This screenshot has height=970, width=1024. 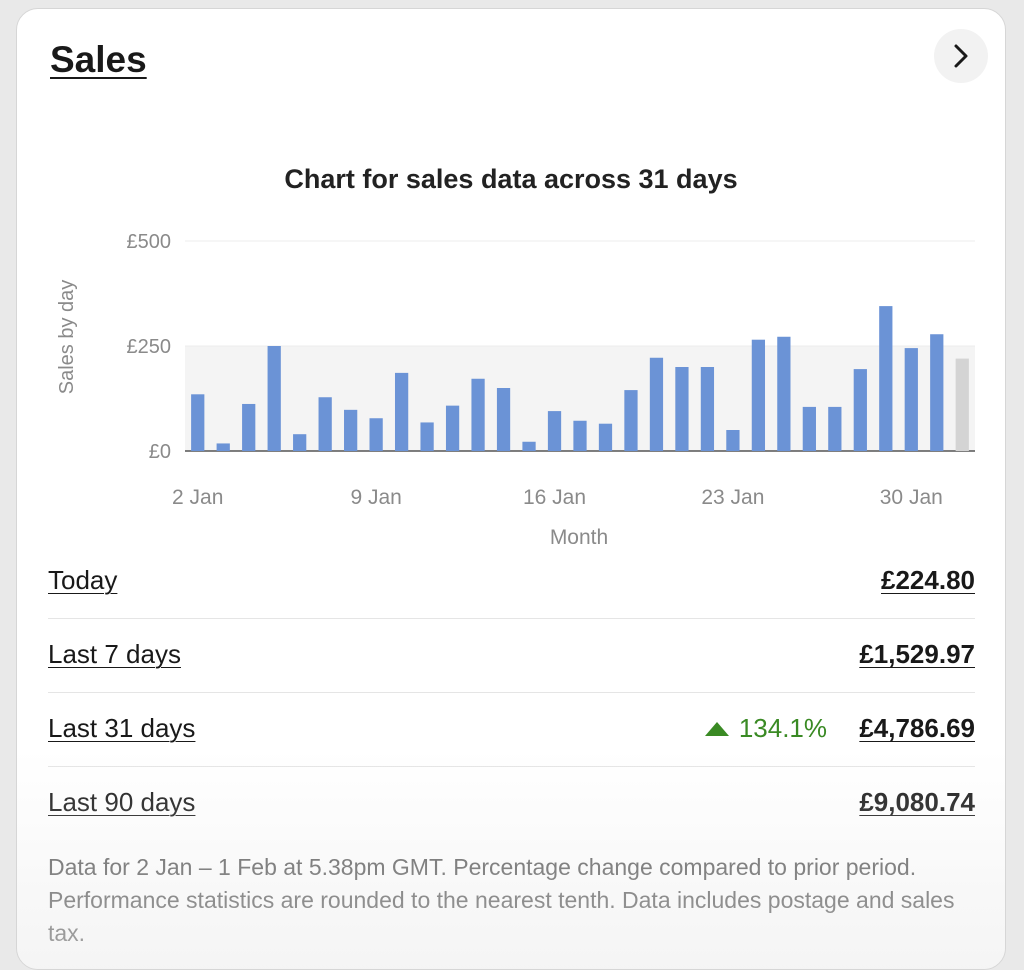 What do you see at coordinates (197, 497) in the screenshot?
I see `x-tick-label: 2 Jan` at bounding box center [197, 497].